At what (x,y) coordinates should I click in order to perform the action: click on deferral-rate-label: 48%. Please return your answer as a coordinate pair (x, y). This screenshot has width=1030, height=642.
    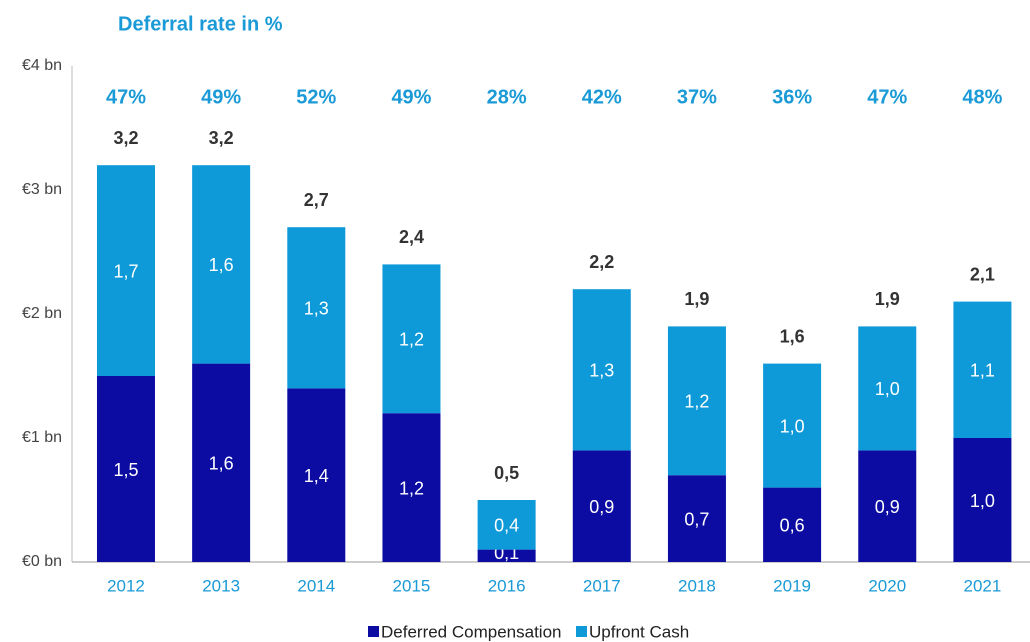
    Looking at the image, I should click on (982, 97).